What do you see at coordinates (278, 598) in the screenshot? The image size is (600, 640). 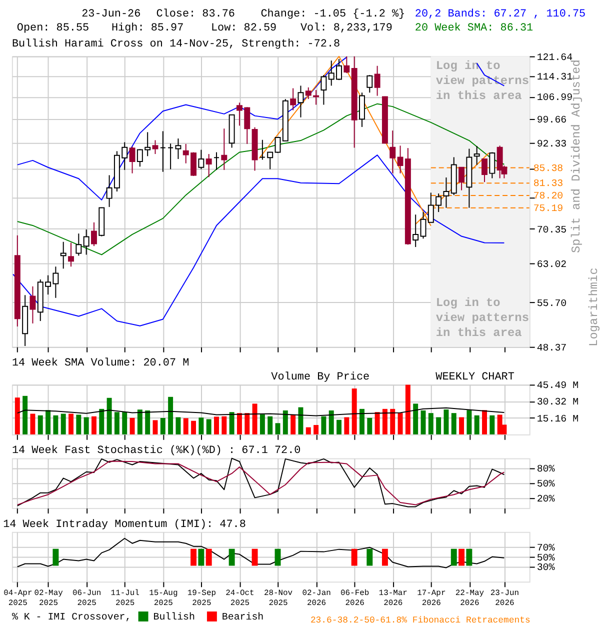 I see `x-tick-label: 28-Nov 2025` at bounding box center [278, 598].